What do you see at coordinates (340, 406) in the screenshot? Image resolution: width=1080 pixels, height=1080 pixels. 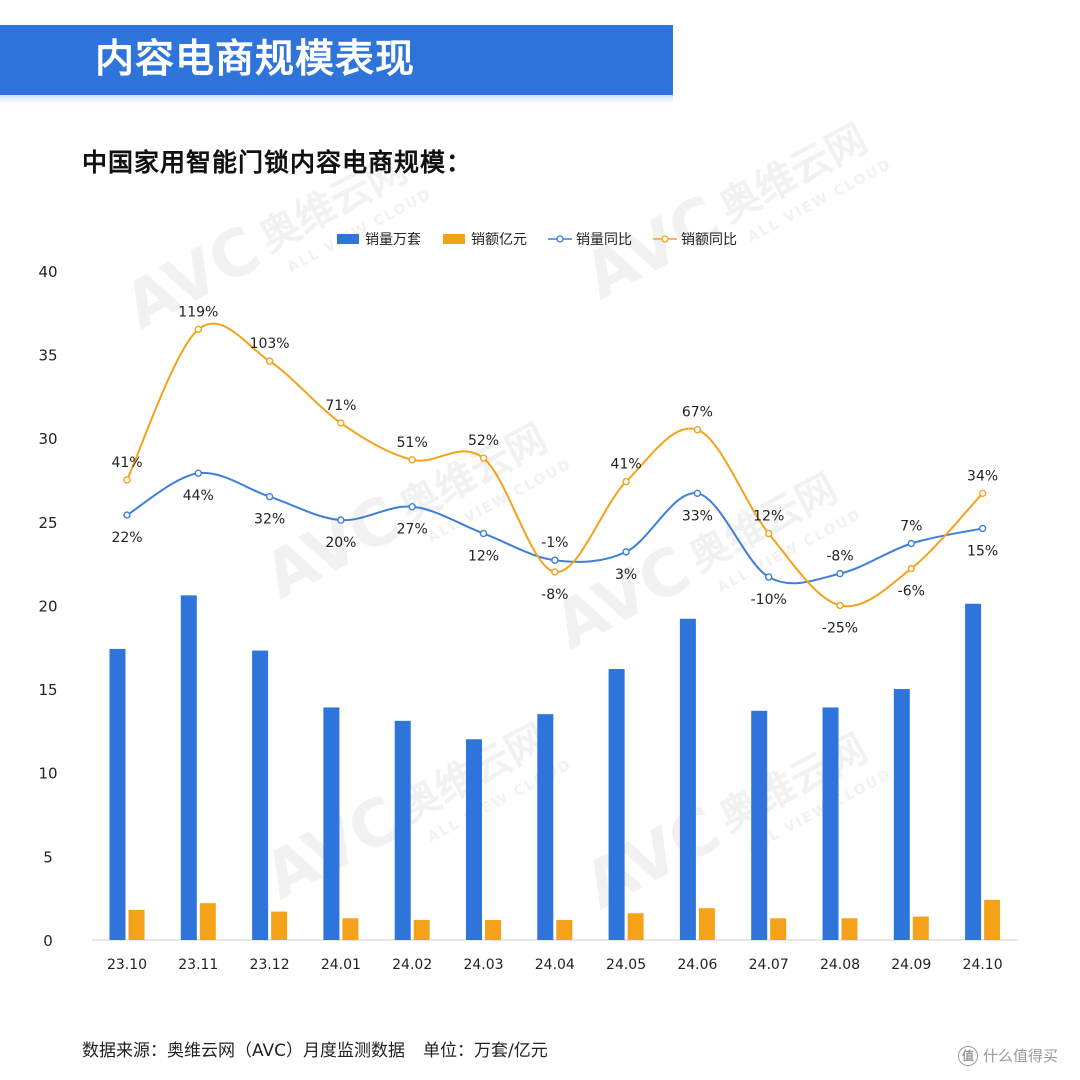 I see `data-label: 71%` at bounding box center [340, 406].